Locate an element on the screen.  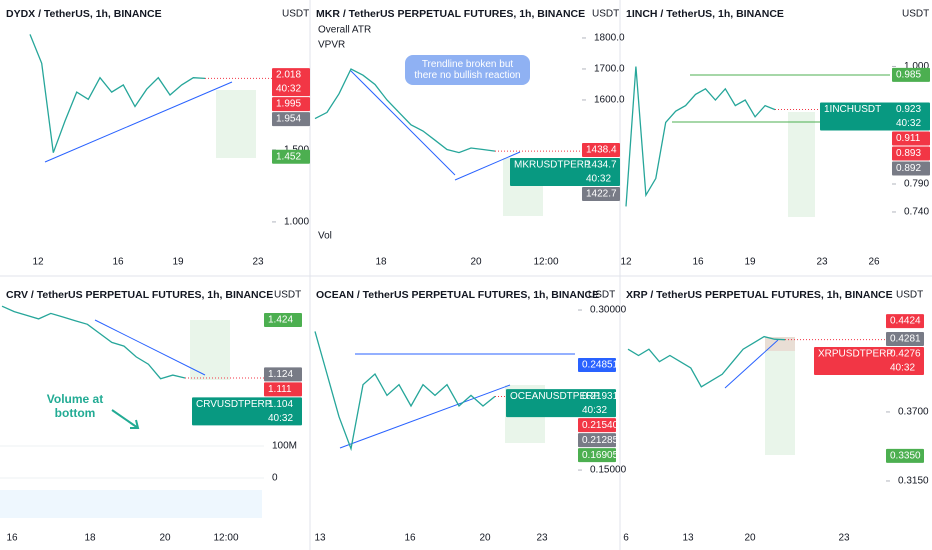
x-tick-label: 16 is located at coordinates (698, 262).